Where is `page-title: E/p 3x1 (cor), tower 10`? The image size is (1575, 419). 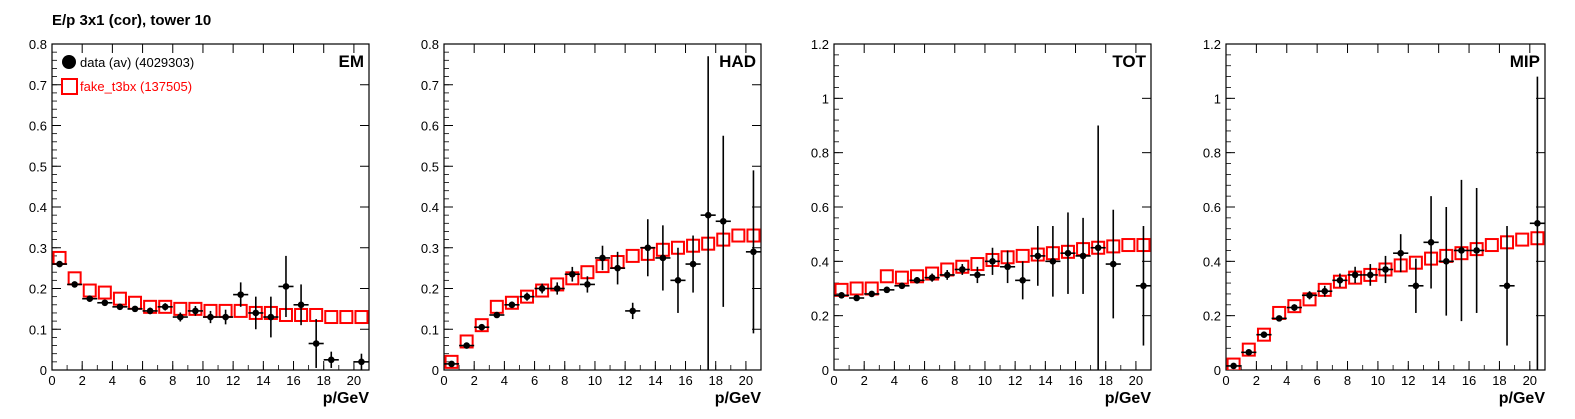
page-title: E/p 3x1 (cor), tower 10 is located at coordinates (132, 20).